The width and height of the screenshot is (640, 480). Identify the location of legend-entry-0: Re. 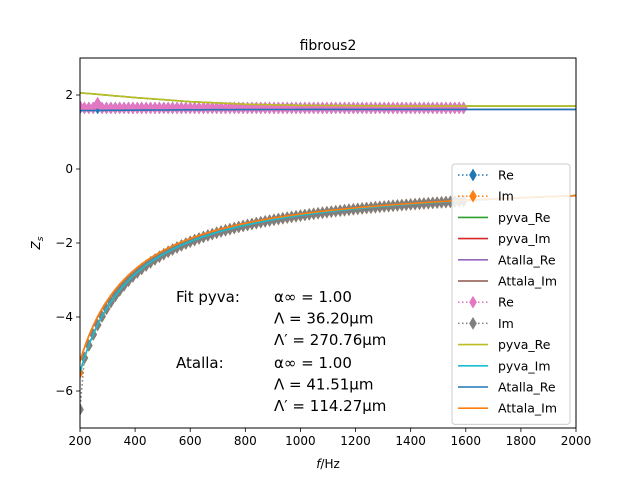
(486, 175).